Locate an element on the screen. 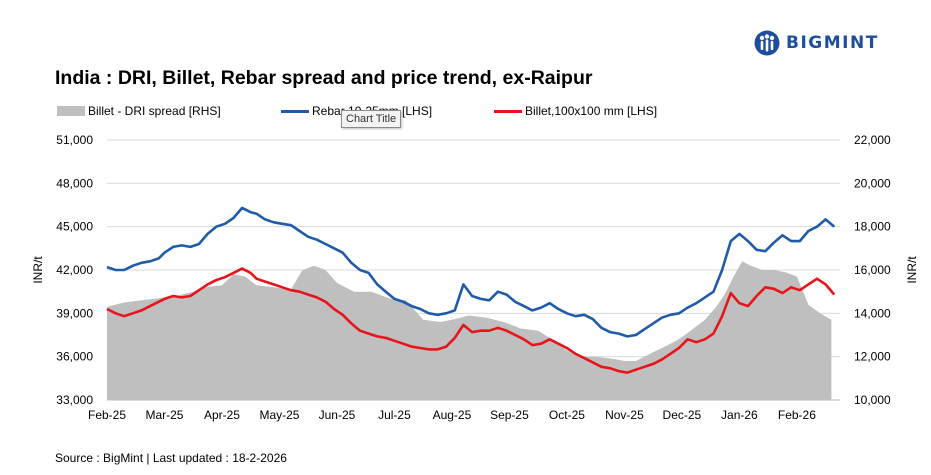 This screenshot has height=475, width=931. legend-swatch-spread is located at coordinates (71, 111).